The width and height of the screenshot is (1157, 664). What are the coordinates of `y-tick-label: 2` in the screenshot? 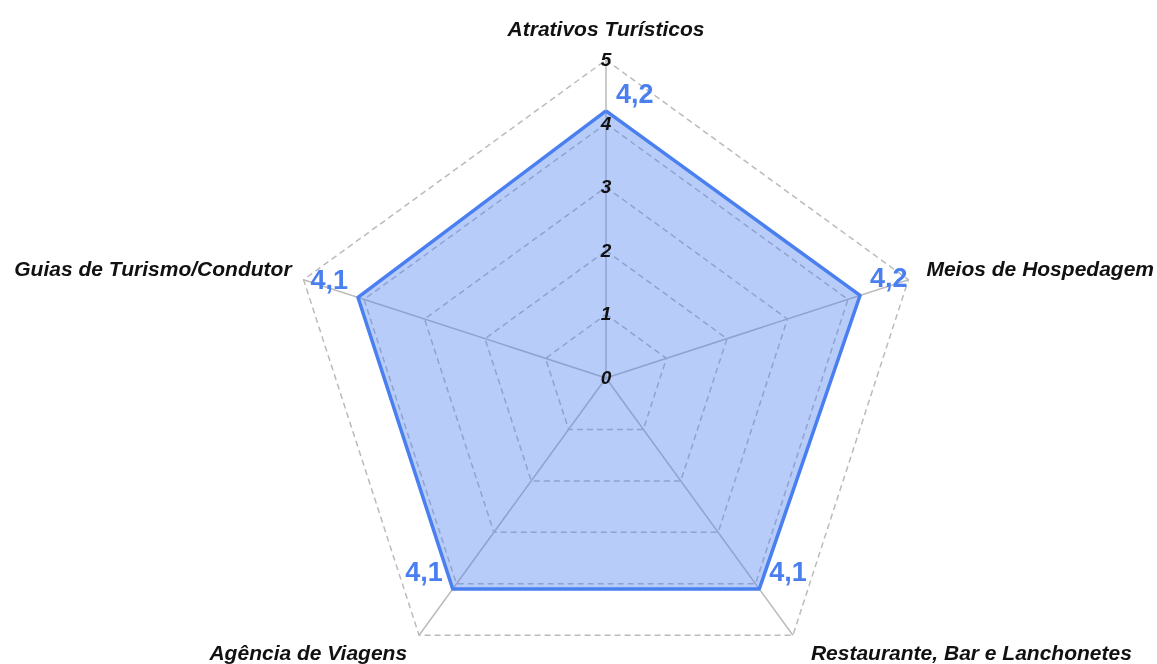 It's located at (605, 250).